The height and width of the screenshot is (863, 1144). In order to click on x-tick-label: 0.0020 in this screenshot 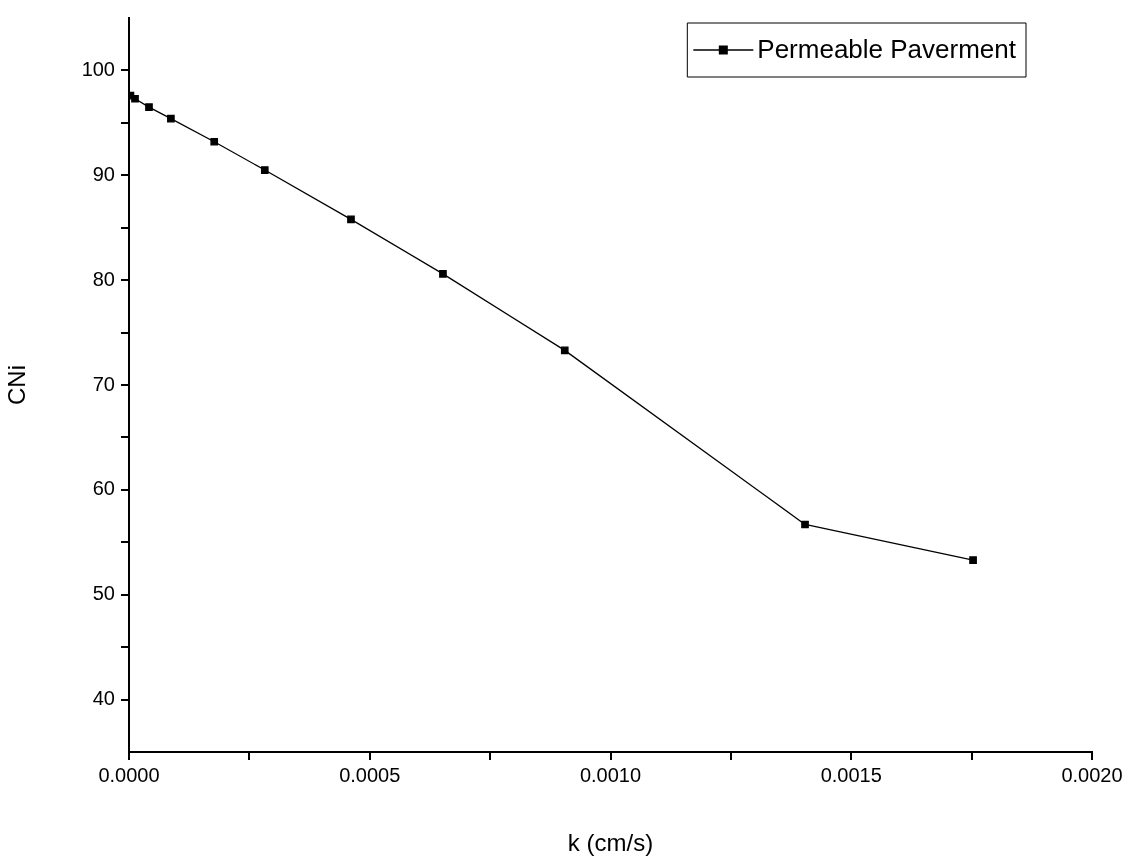, I will do `click(1092, 774)`.